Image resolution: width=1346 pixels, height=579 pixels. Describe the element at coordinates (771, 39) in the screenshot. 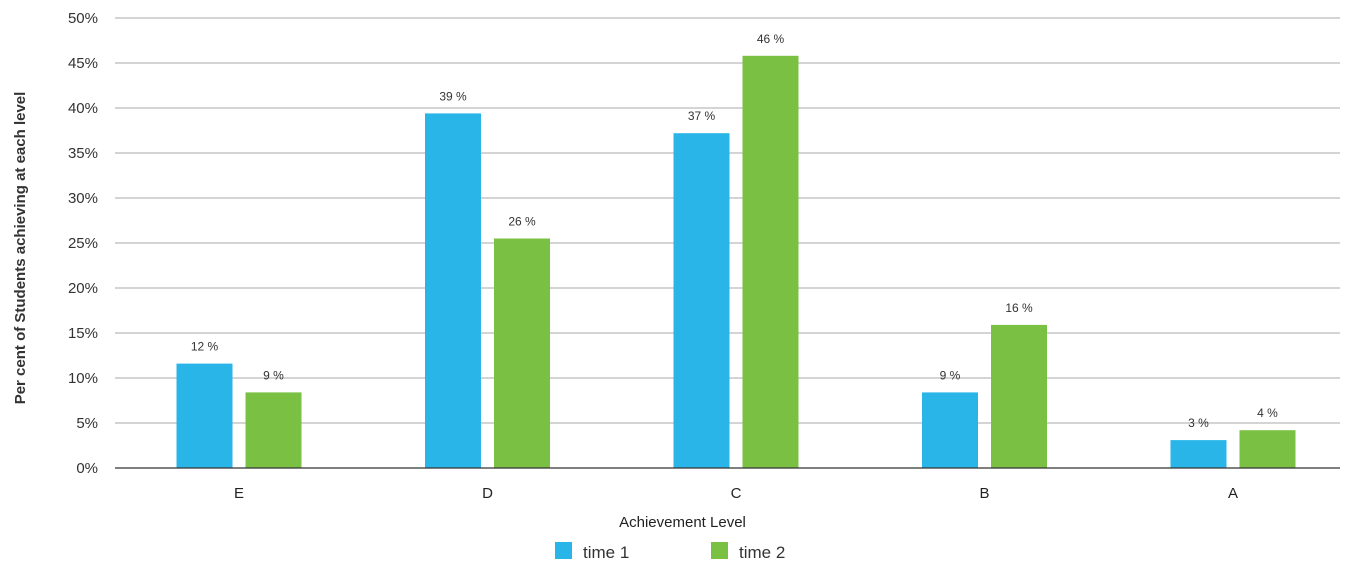

I see `data-label-C-series-2: 46 %` at that location.